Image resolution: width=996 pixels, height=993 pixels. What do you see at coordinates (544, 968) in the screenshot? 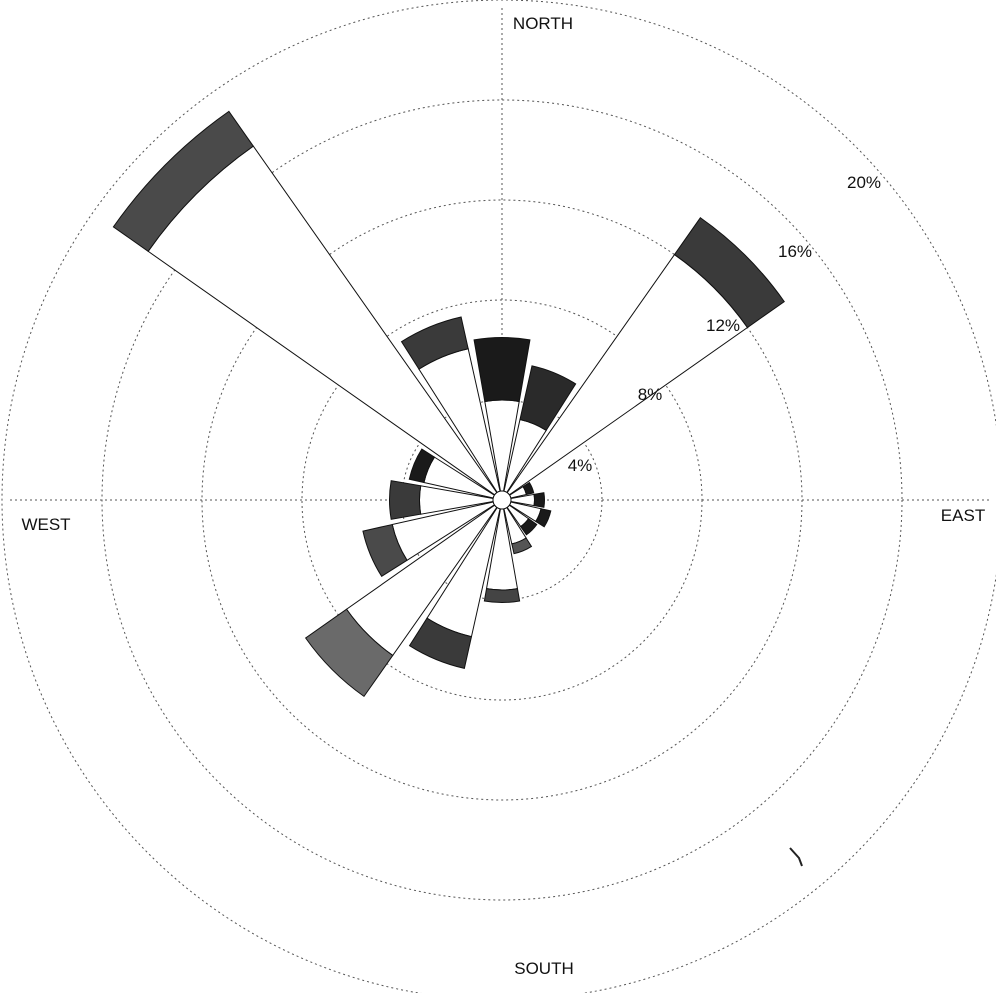
I see `south-label: SOUTH` at bounding box center [544, 968].